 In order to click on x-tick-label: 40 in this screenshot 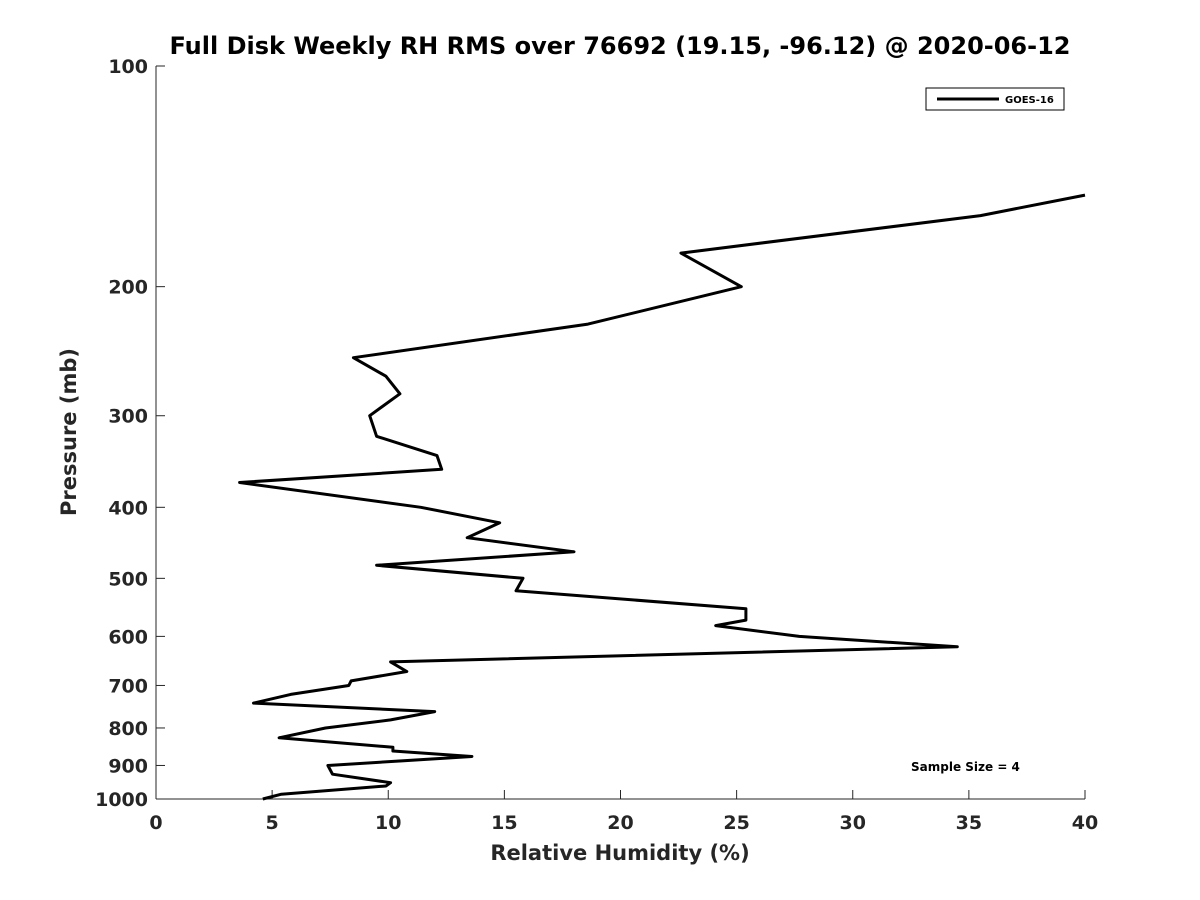, I will do `click(1085, 823)`.